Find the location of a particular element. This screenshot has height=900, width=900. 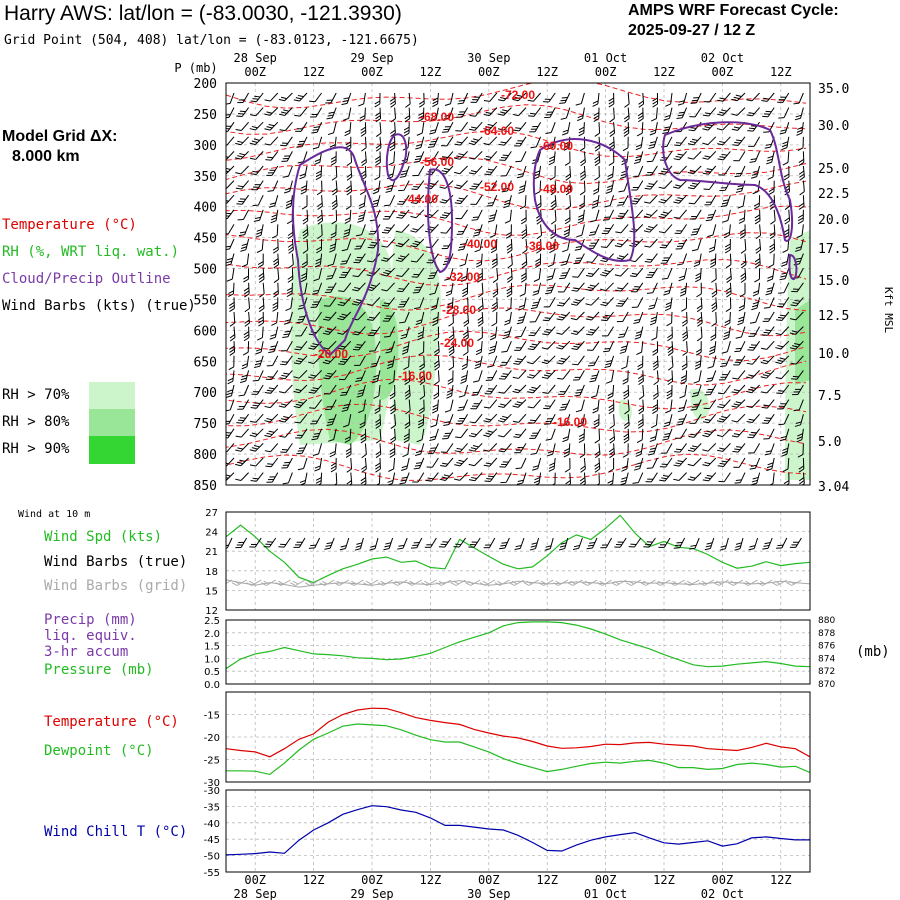

windchill-panel-frame is located at coordinates (518, 831).